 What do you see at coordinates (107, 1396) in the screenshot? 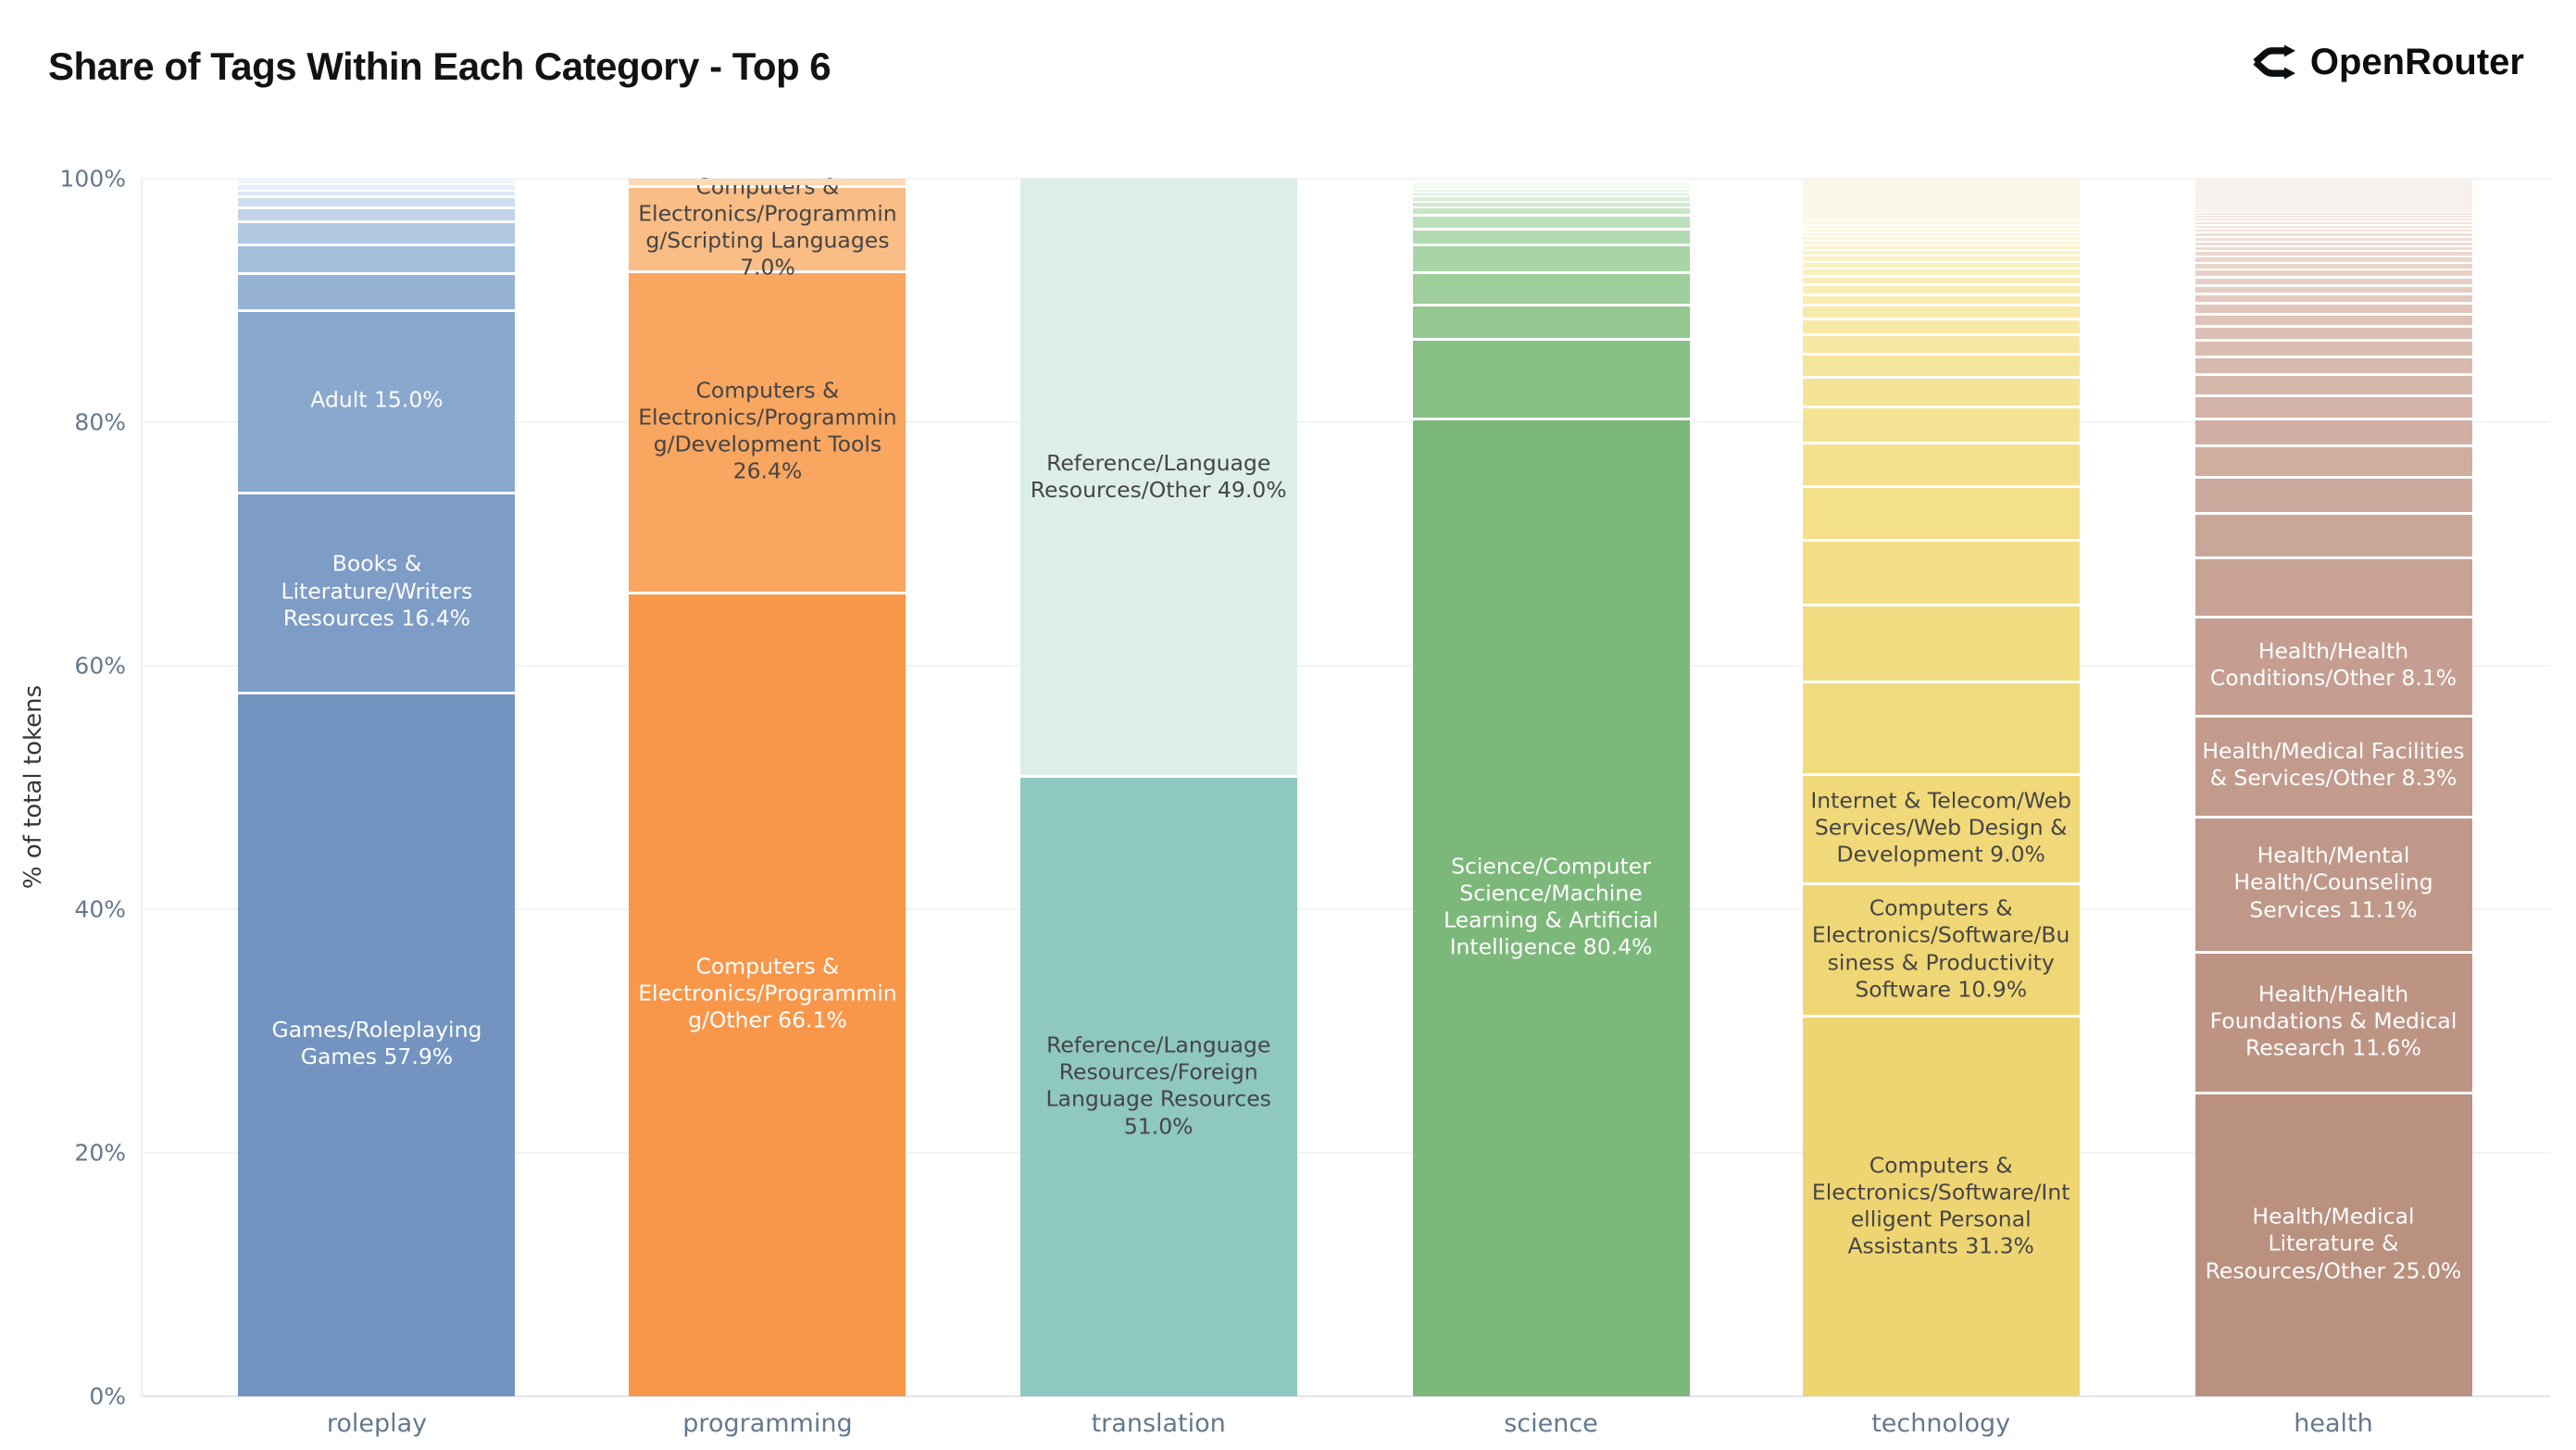
I see `y-tick-label: 0%` at bounding box center [107, 1396].